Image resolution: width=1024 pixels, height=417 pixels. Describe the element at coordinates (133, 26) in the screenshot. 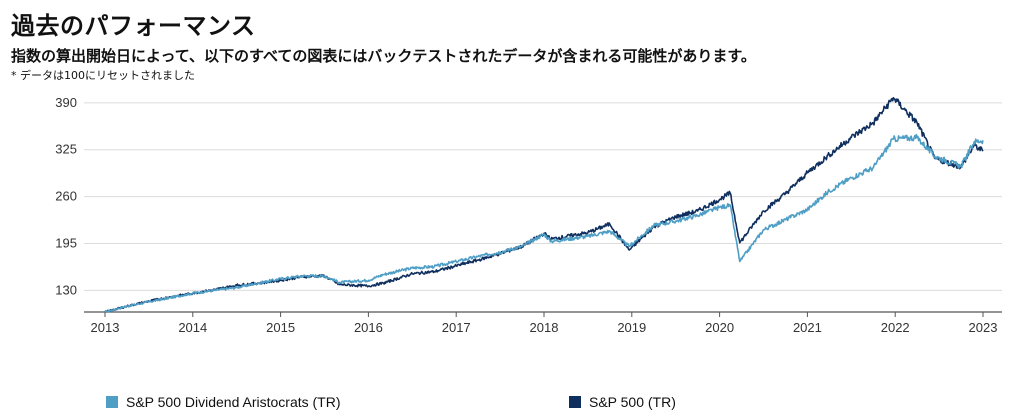

I see `page-title: 過去のパフォーマンス` at that location.